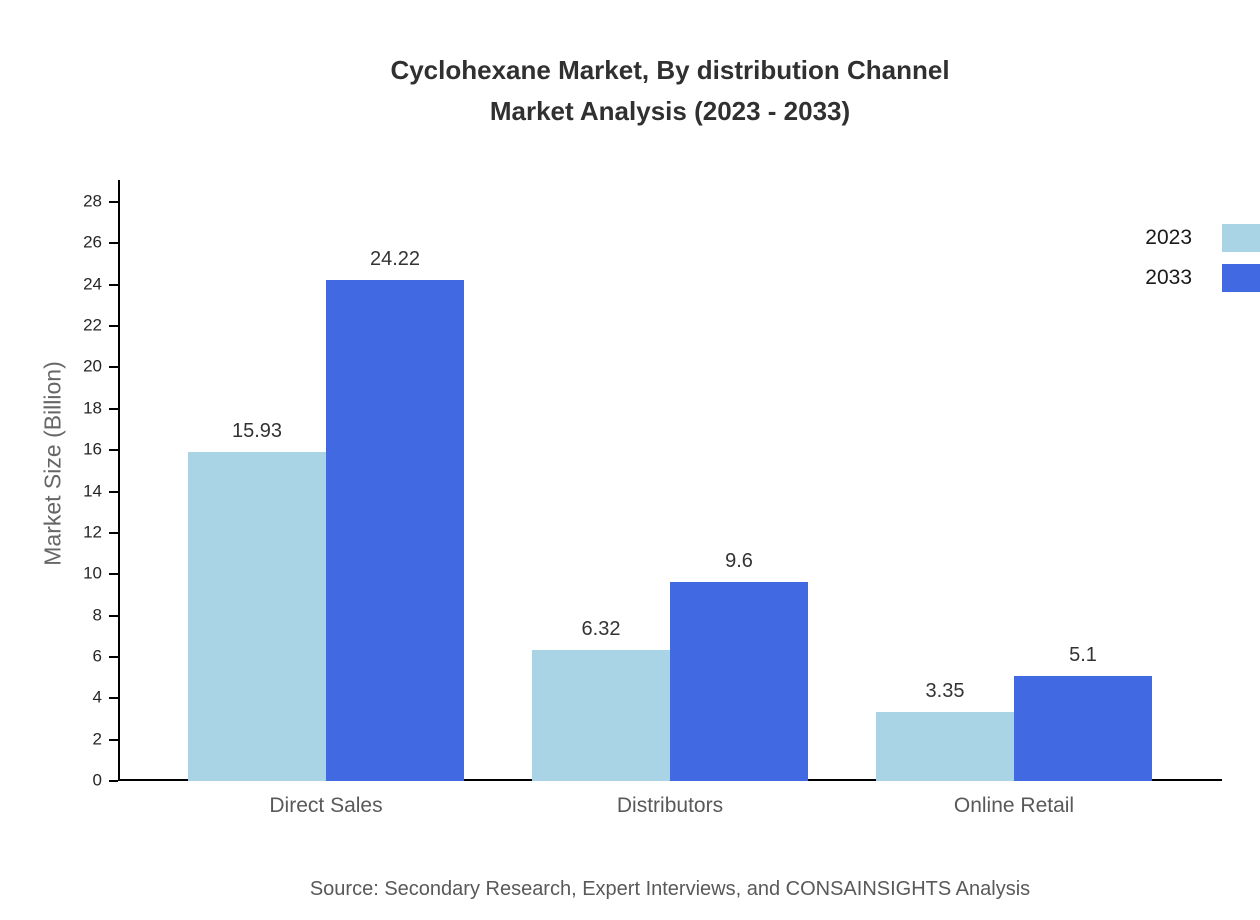 The image size is (1260, 920). Describe the element at coordinates (1168, 277) in the screenshot. I see `legend-label-2033: 2033` at that location.